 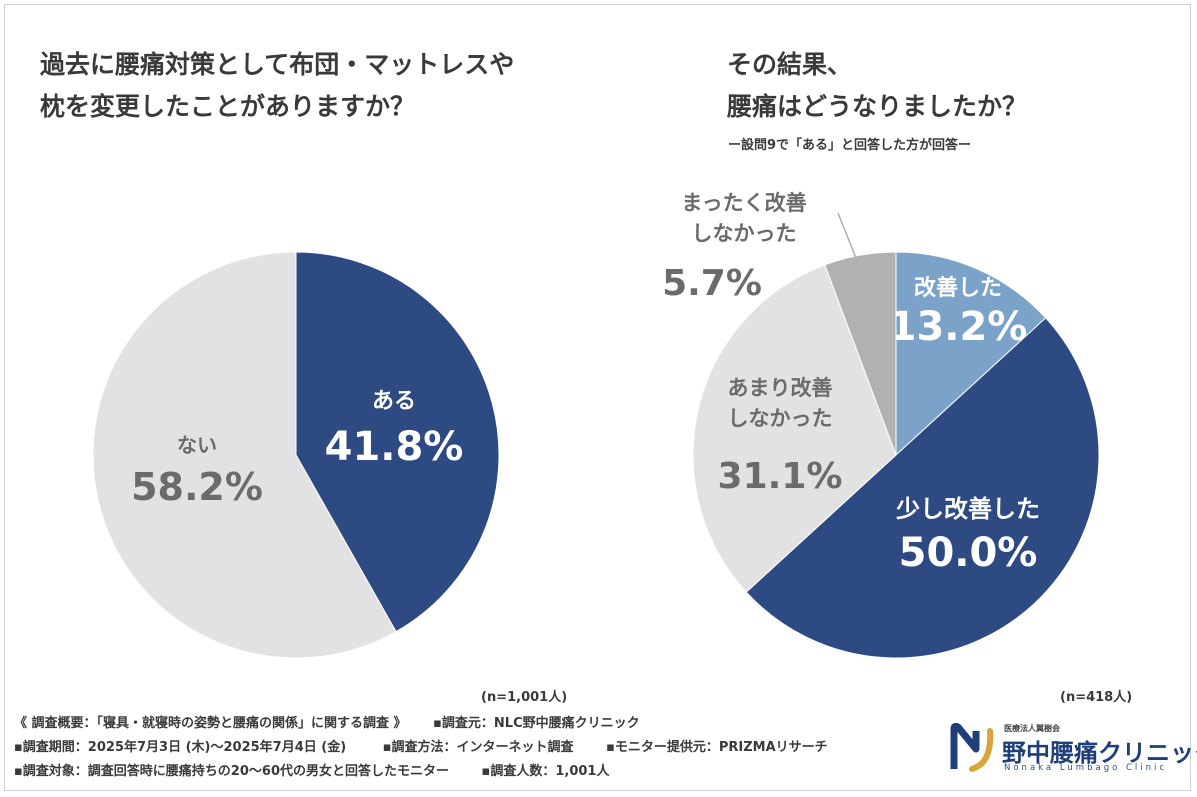 I want to click on clinic-logo: 医療法人翼樹会 野中腰痛クリニック Nonaka Lumbago Clinic, so click(x=1073, y=748).